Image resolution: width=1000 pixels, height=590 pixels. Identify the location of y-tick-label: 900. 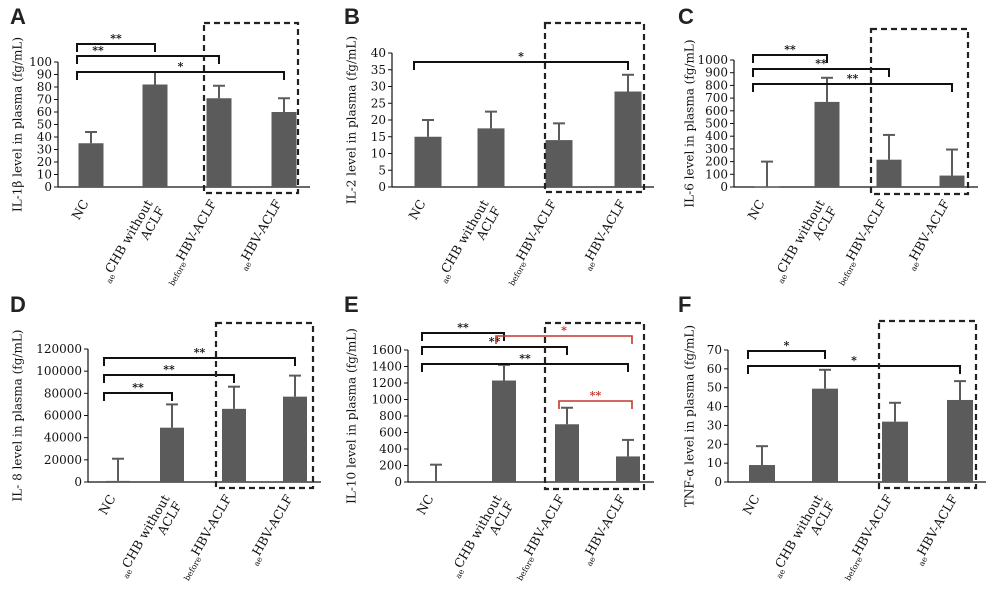
(716, 73).